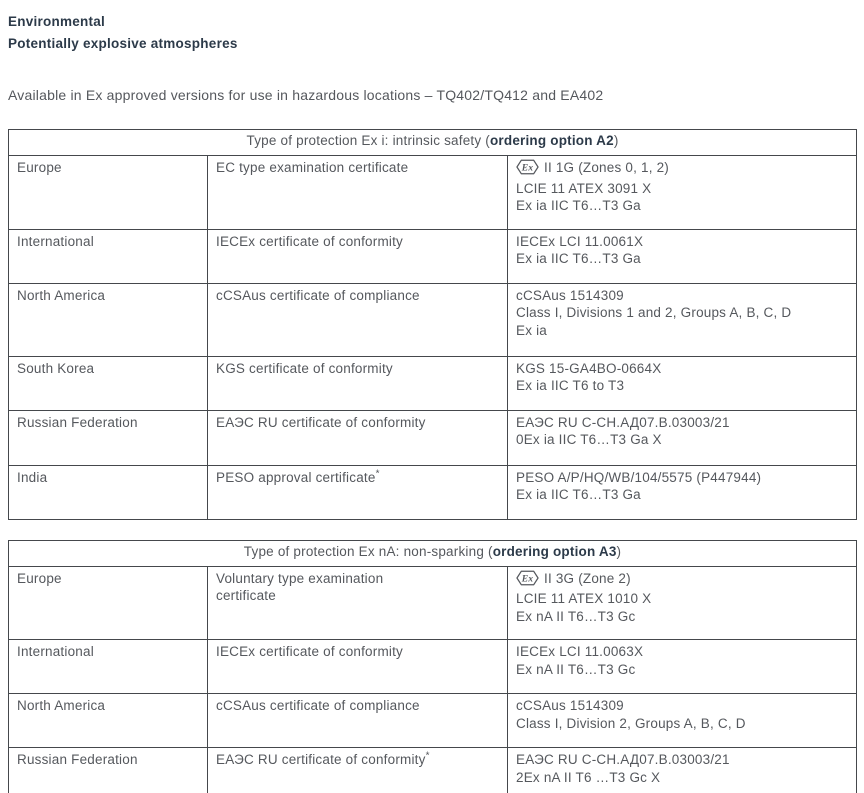 The height and width of the screenshot is (793, 864). I want to click on certificate-type-cell: ЕАЭС RU certificate of conformity*, so click(357, 770).